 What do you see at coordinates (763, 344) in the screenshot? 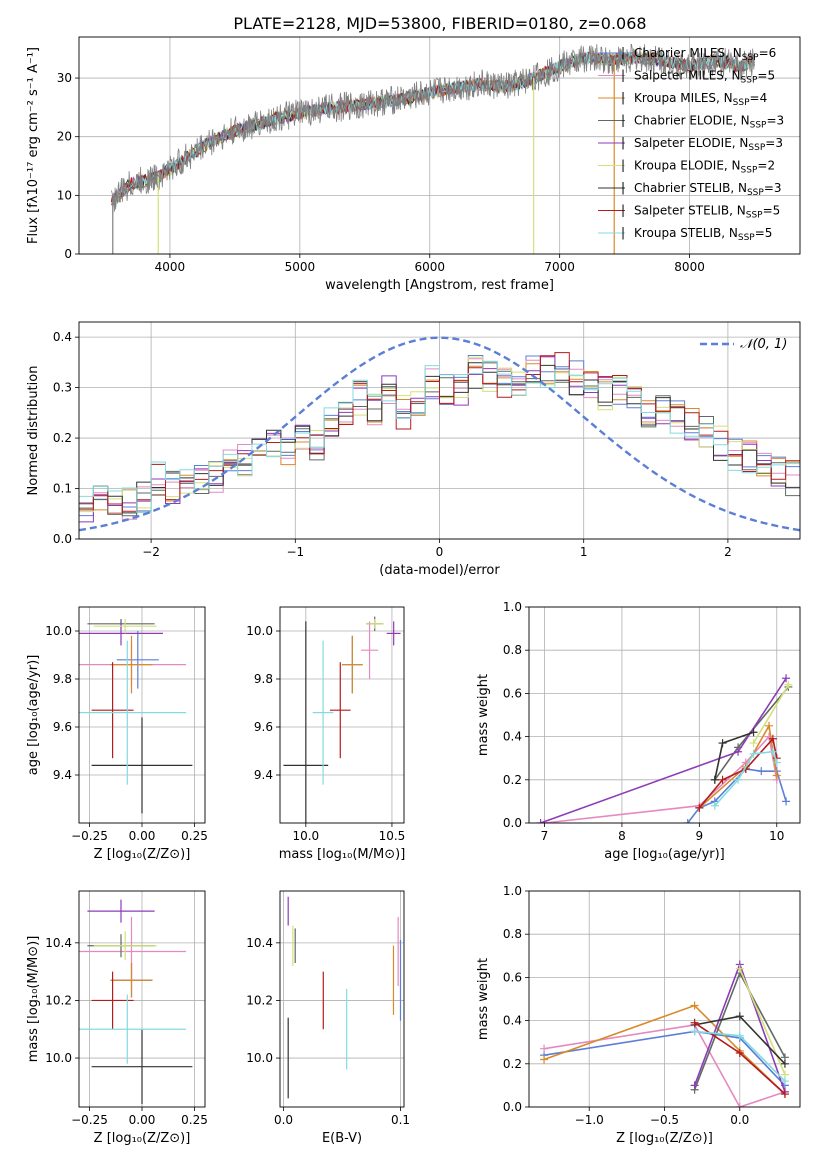
I see `residuals-legend-label: 𝒩(0, 1)` at bounding box center [763, 344].